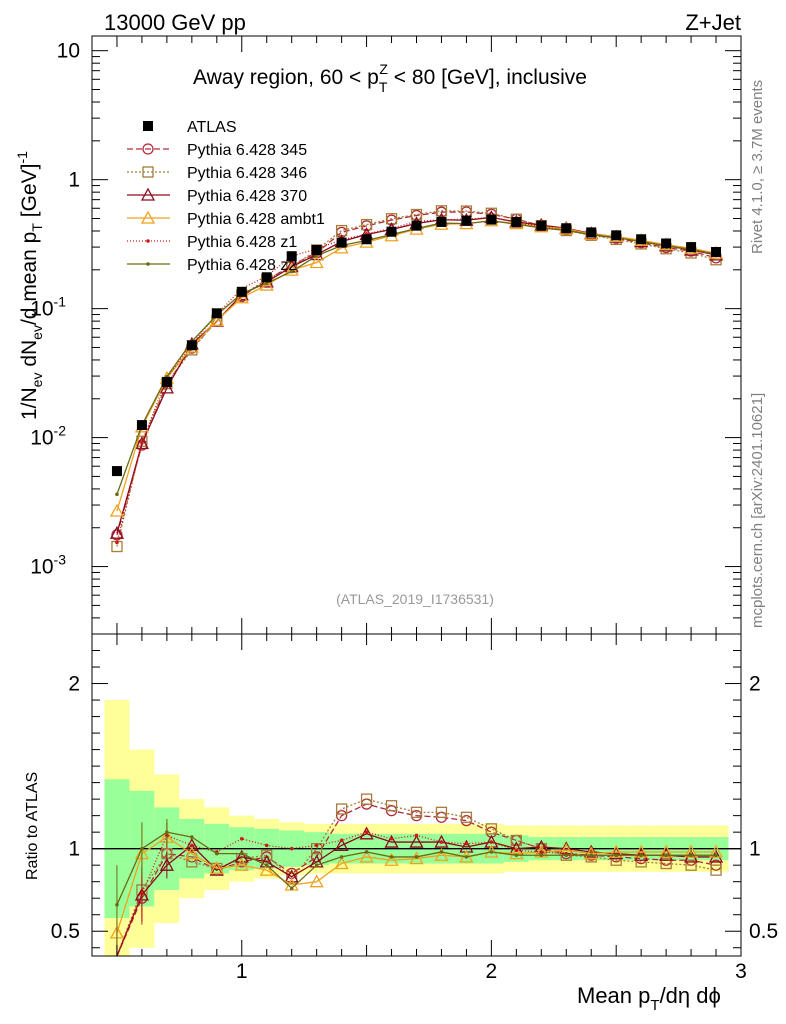  What do you see at coordinates (60, 560) in the screenshot?
I see `y-tick-label-exp-4: -3` at bounding box center [60, 560].